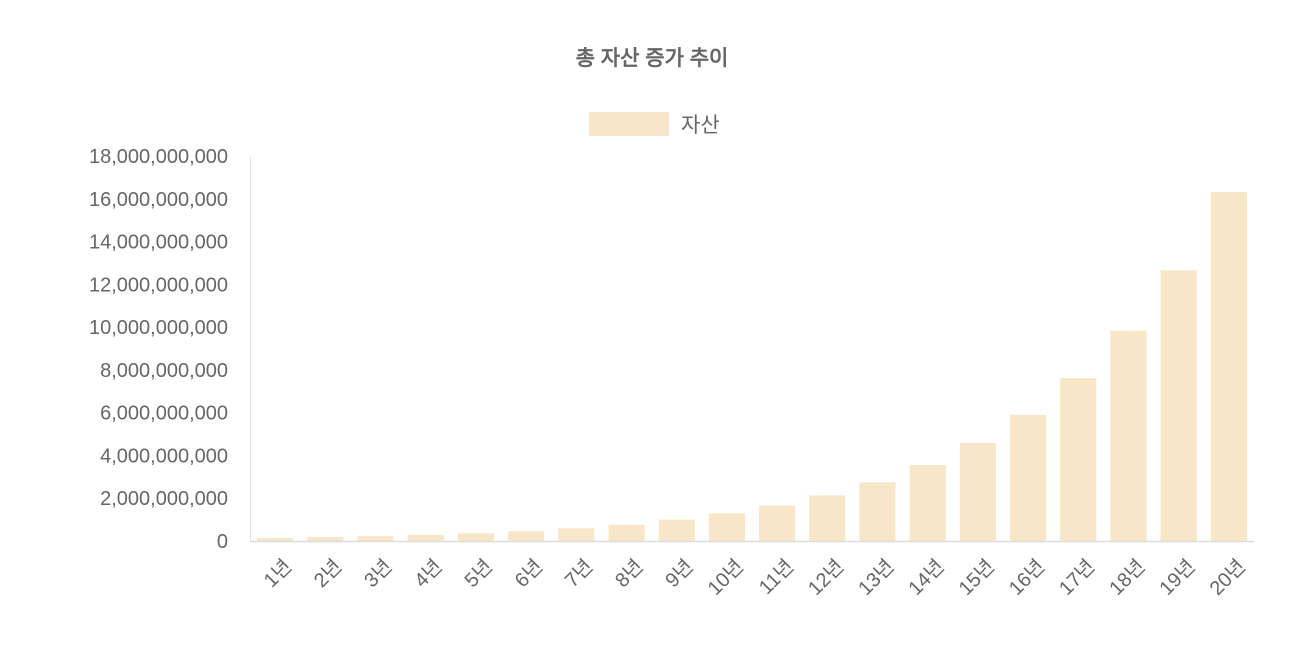 This screenshot has width=1304, height=660. Describe the element at coordinates (158, 157) in the screenshot. I see `y-tick-label: 18,000,000,000` at that location.